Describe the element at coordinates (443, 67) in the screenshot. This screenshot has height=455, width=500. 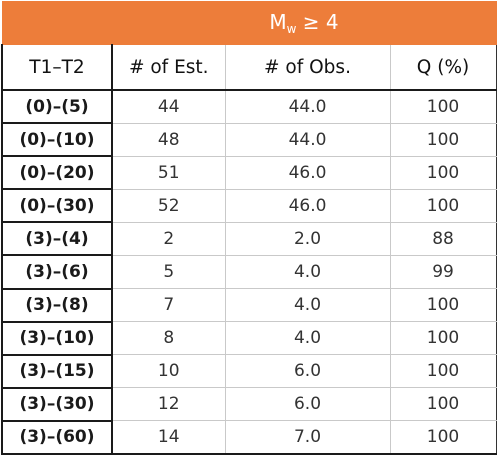
I see `column-header-q-percent: Q (%)` at that location.